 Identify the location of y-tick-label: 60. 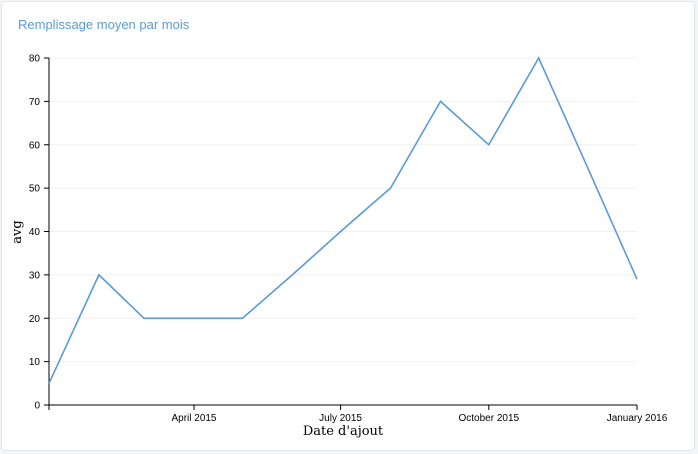
(35, 145).